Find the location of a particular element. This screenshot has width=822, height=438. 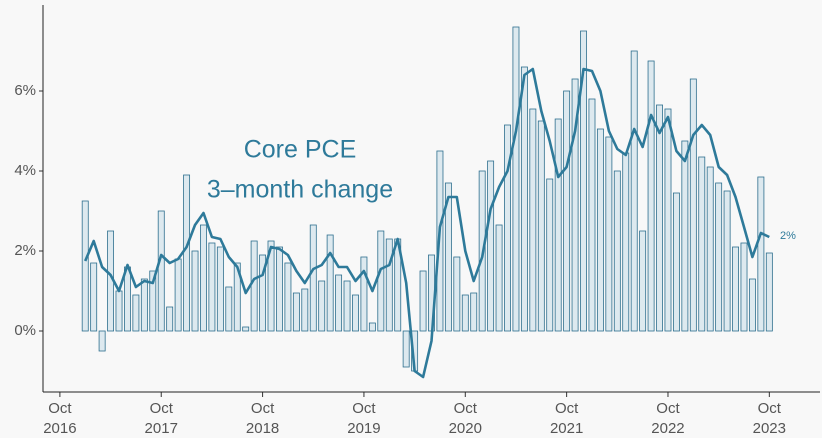

annotation: 3–month change is located at coordinates (300, 190).